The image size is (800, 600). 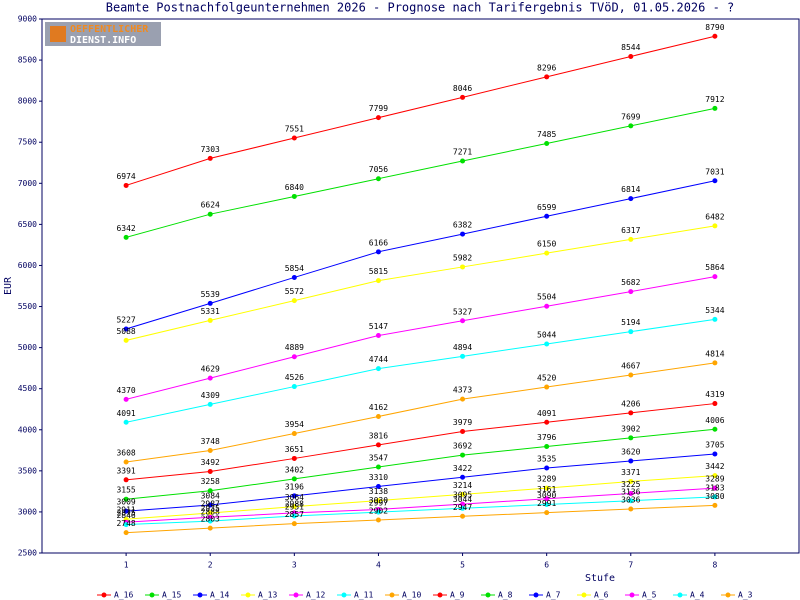 I want to click on data-label: 3258, so click(x=210, y=481).